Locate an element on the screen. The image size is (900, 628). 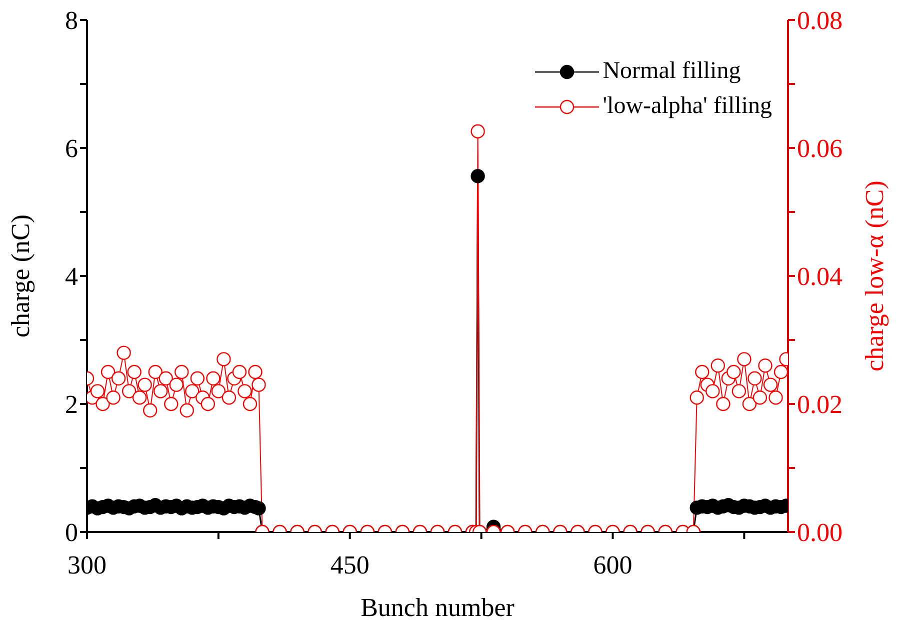
legend-label: 'low-alpha' filling is located at coordinates (687, 106).